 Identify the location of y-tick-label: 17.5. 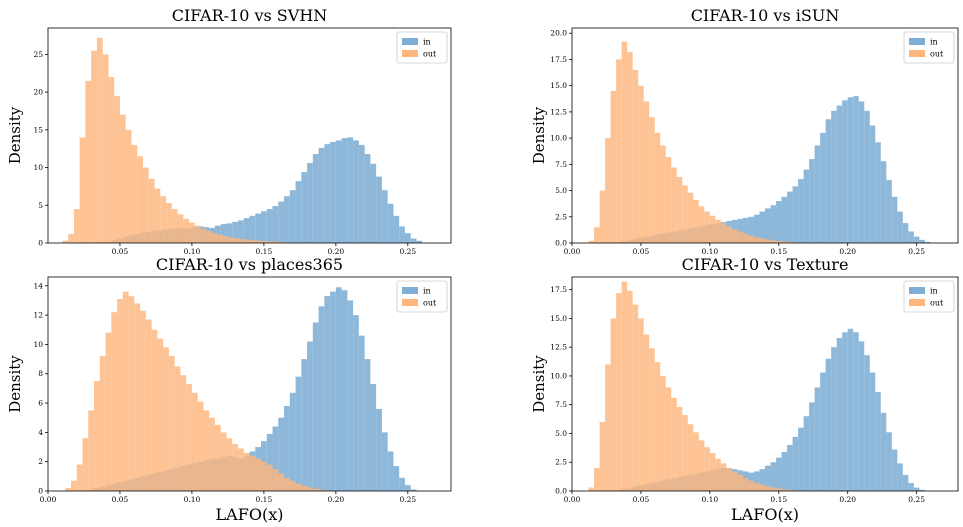
(558, 59).